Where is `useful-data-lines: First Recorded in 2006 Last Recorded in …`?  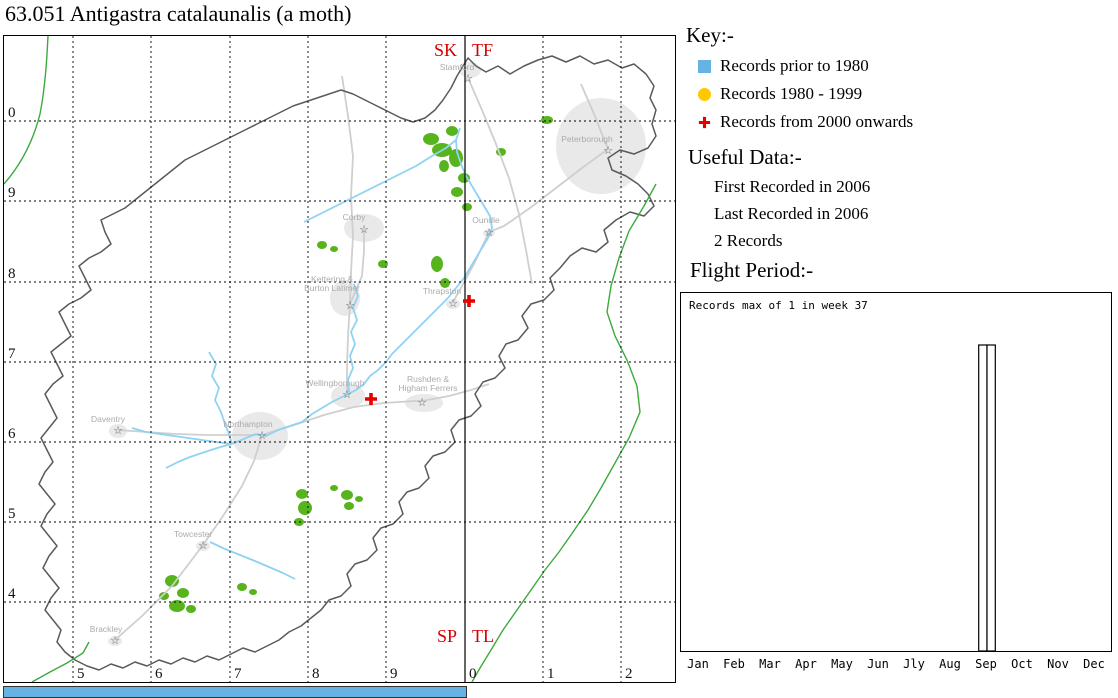 useful-data-lines: First Recorded in 2006 Last Recorded in … is located at coordinates (792, 213).